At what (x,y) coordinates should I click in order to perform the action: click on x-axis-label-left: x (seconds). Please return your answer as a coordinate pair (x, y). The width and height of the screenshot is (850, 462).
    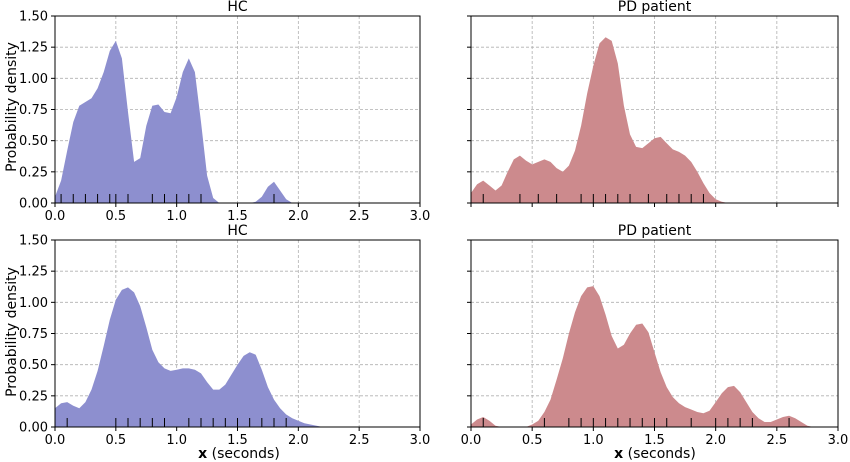
    Looking at the image, I should click on (239, 454).